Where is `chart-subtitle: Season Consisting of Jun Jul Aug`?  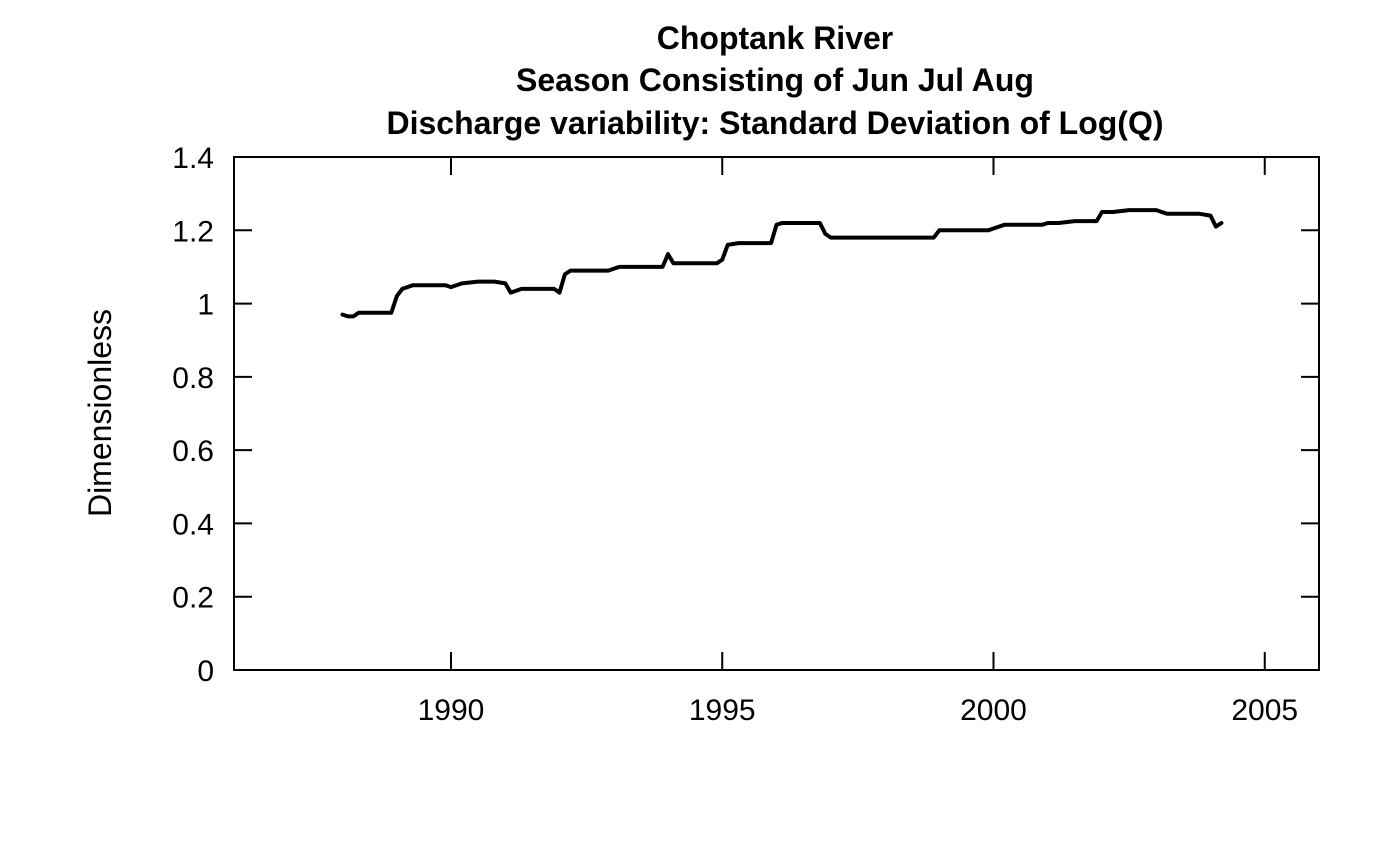 chart-subtitle: Season Consisting of Jun Jul Aug is located at coordinates (775, 80).